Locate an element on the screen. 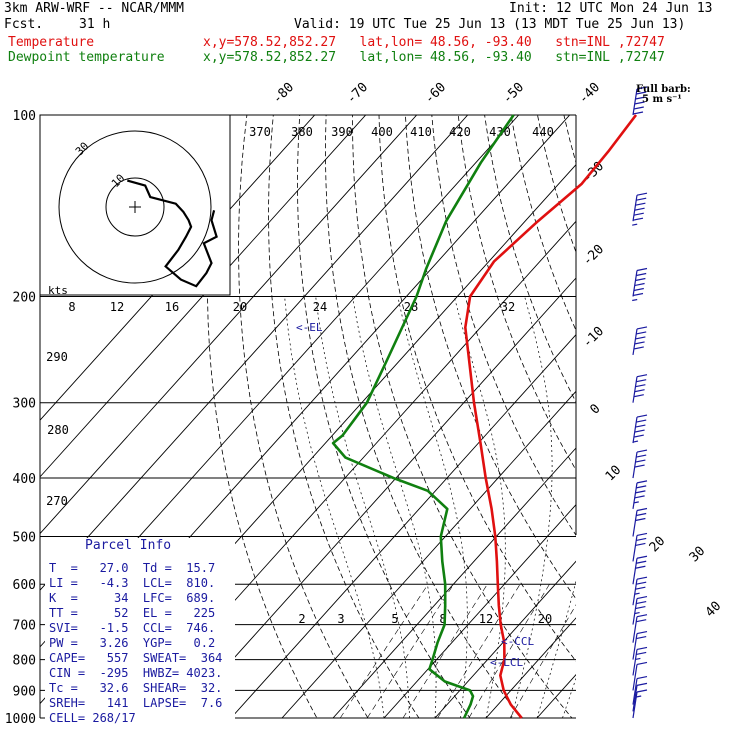  isotherm-label: -60 is located at coordinates (435, 93).